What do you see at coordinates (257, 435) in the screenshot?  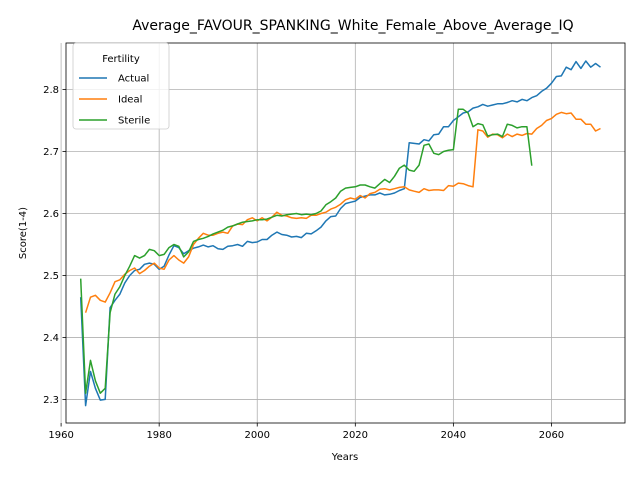 I see `x-tick-label: 2000` at bounding box center [257, 435].